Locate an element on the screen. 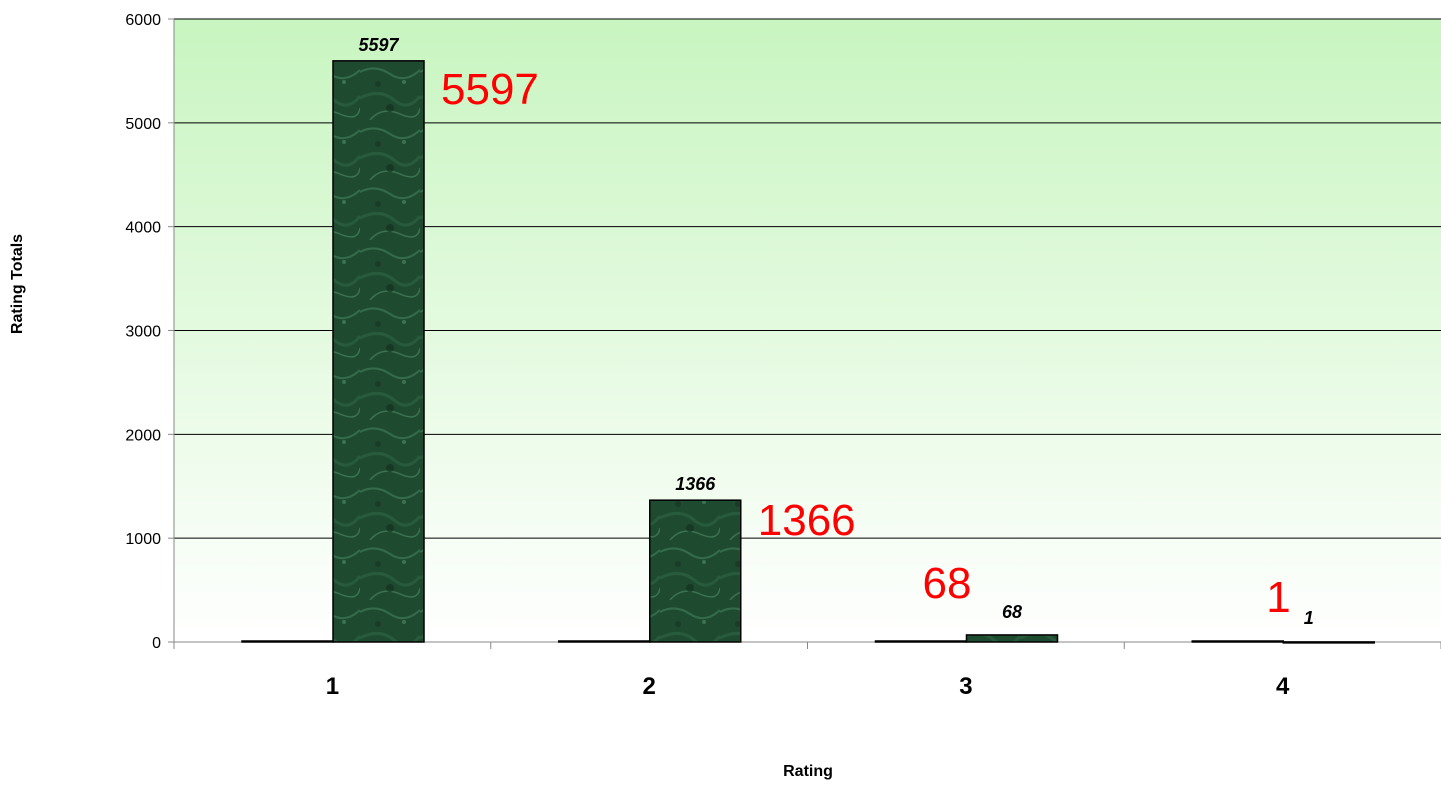 The height and width of the screenshot is (788, 1441). data-label-large: 1 is located at coordinates (1278, 597).